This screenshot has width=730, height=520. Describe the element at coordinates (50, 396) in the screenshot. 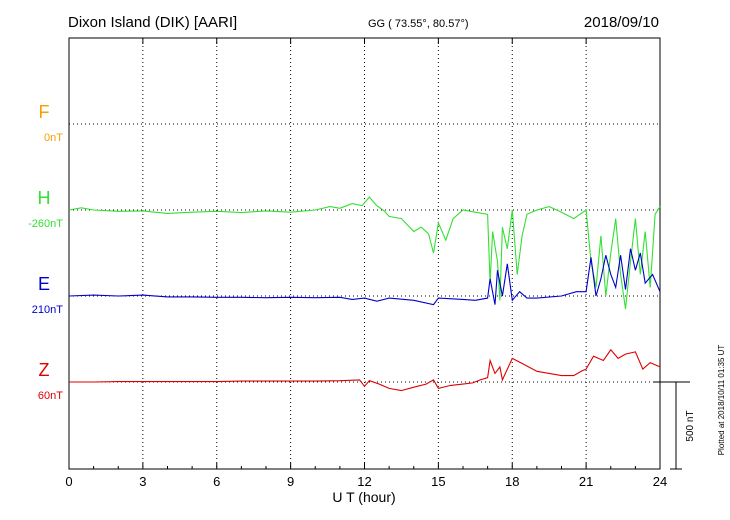

I see `channel-baseline-z: 60nT` at that location.